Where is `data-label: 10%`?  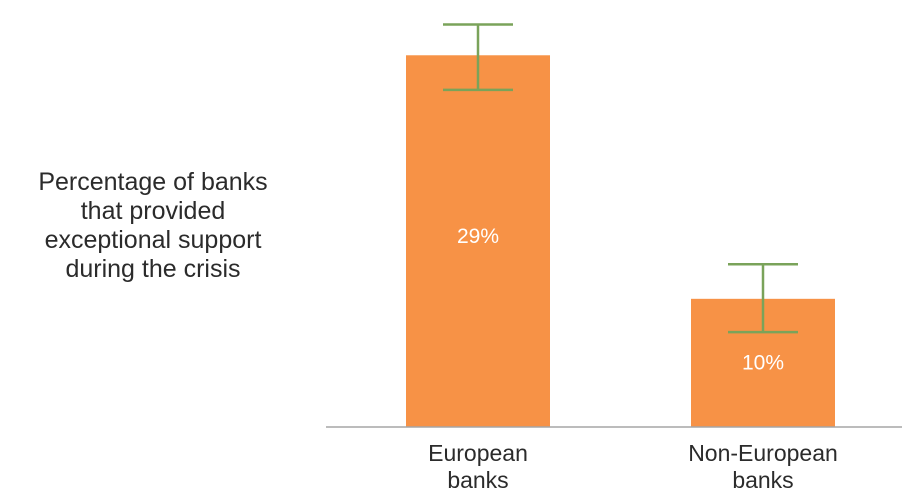 data-label: 10% is located at coordinates (763, 362).